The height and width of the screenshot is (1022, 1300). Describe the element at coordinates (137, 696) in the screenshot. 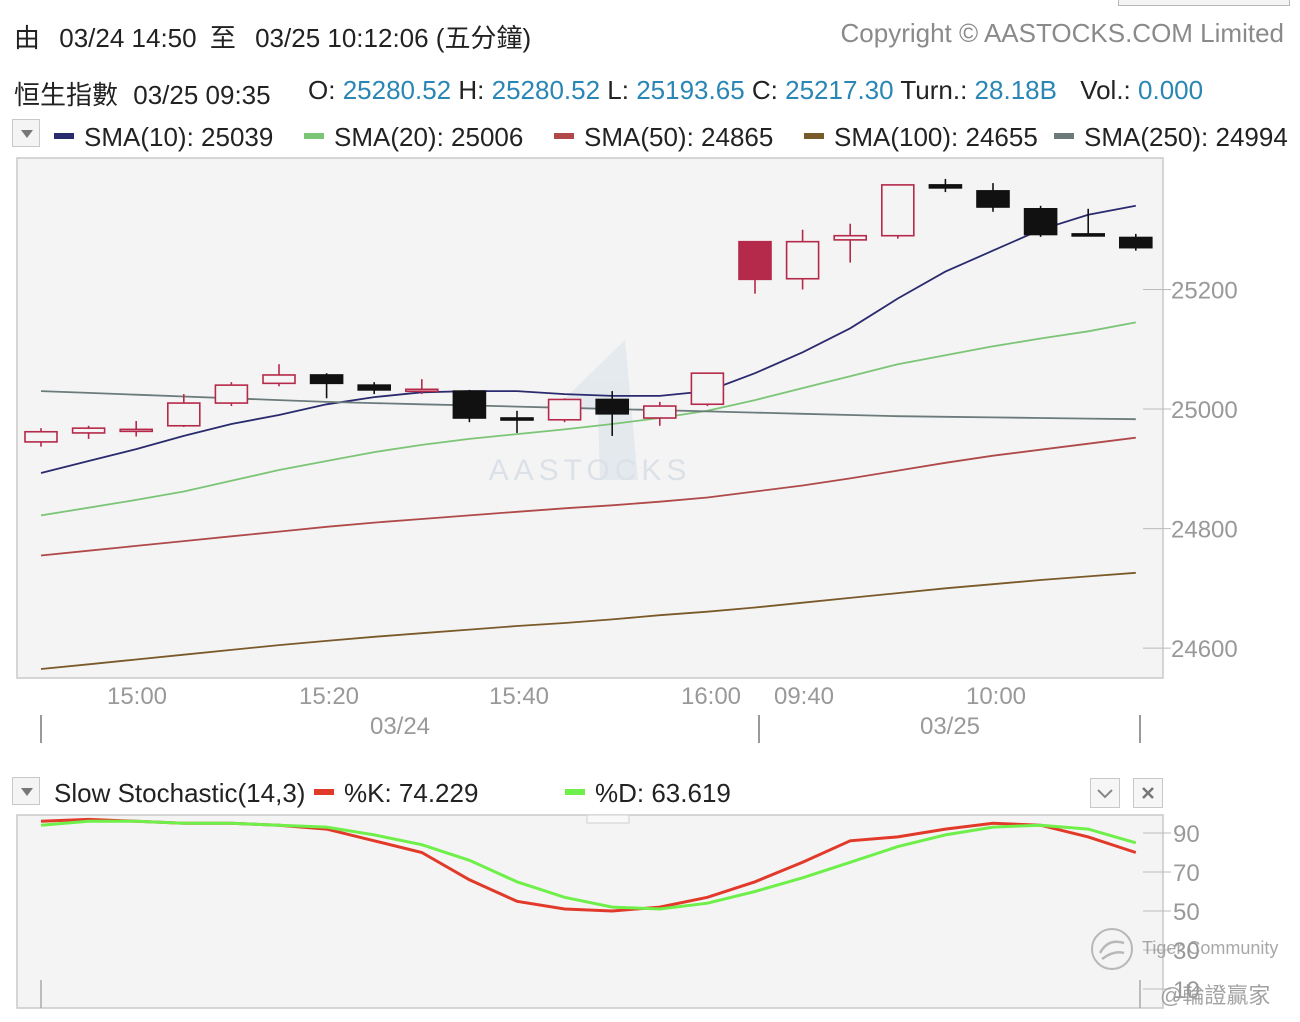

I see `x-tick-label: 15:00` at that location.